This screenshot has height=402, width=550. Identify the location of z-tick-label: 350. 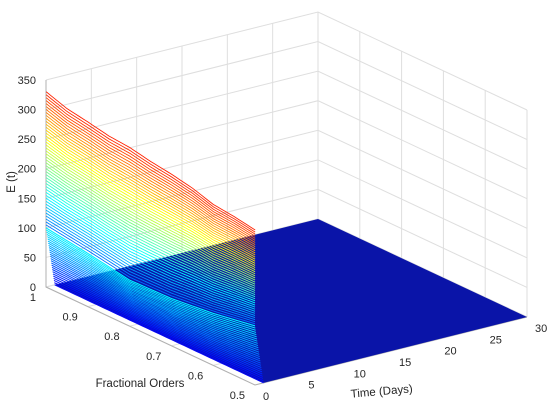
(27, 81).